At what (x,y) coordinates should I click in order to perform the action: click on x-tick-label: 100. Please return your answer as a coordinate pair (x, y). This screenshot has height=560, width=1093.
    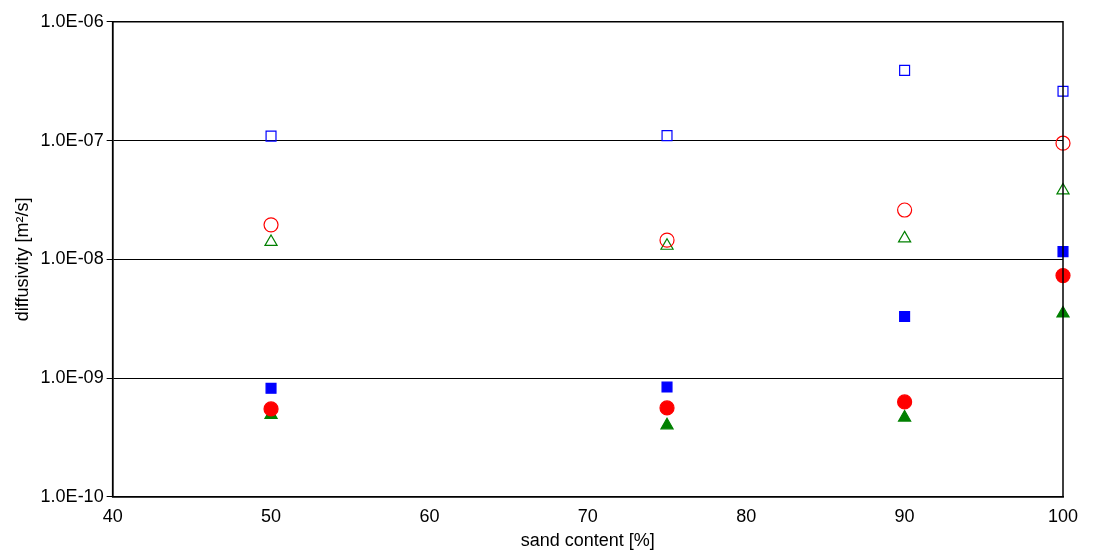
    Looking at the image, I should click on (1063, 515).